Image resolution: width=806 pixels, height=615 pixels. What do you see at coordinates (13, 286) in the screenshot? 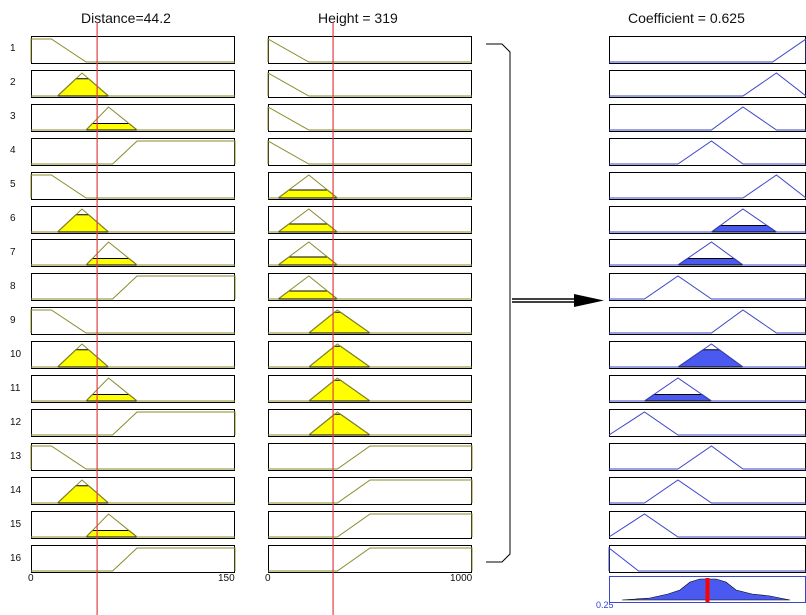
I see `rule-number: 8` at bounding box center [13, 286].